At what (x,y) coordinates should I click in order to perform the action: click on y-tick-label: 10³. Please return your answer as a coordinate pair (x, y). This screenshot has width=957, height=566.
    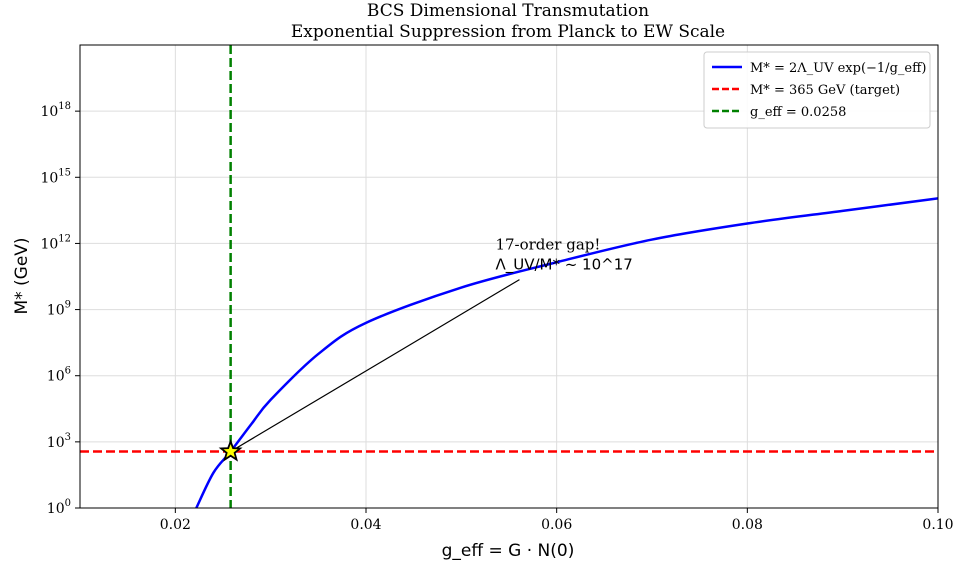
    Looking at the image, I should click on (59, 441).